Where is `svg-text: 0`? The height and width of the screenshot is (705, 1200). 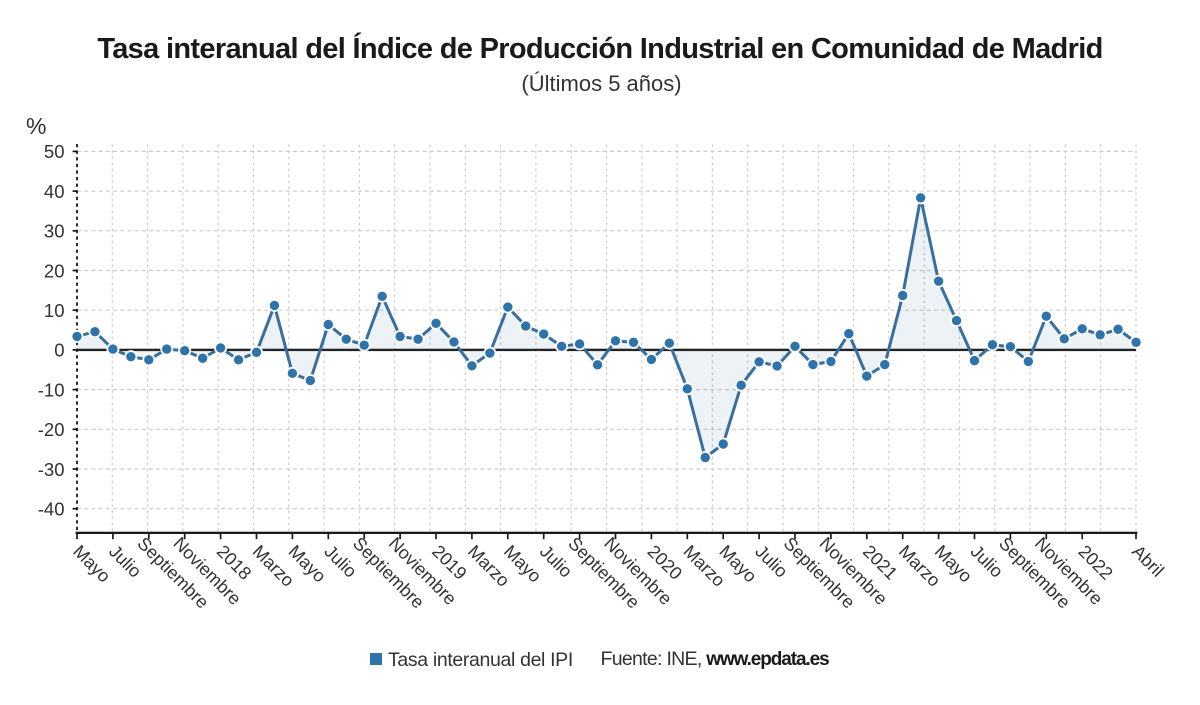
svg-text: 0 is located at coordinates (59, 350).